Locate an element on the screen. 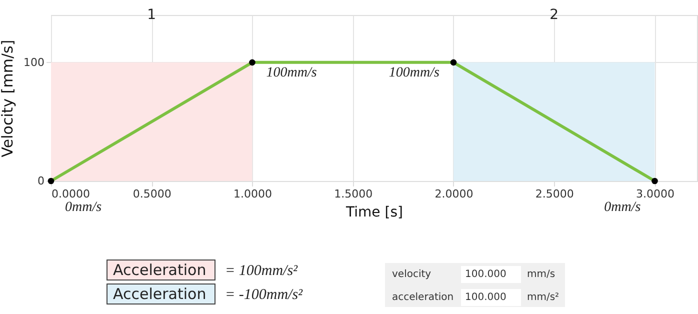  y-tick-label: 100 is located at coordinates (34, 62).